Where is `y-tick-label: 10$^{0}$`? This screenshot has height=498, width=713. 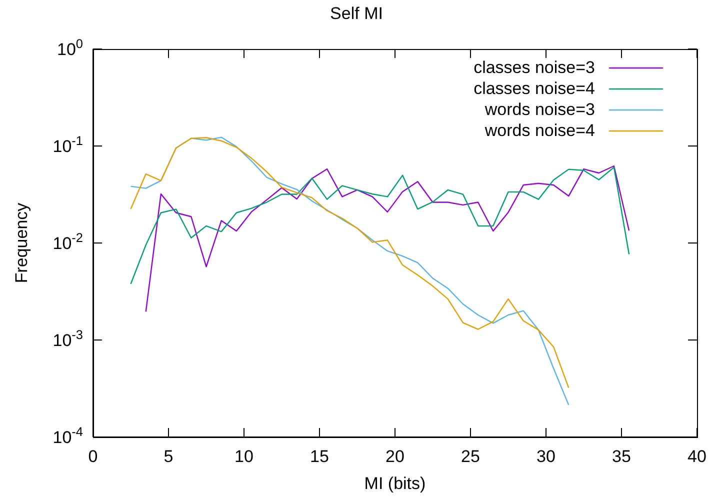
y-tick-label: 10$^{0}$ is located at coordinates (69, 47).